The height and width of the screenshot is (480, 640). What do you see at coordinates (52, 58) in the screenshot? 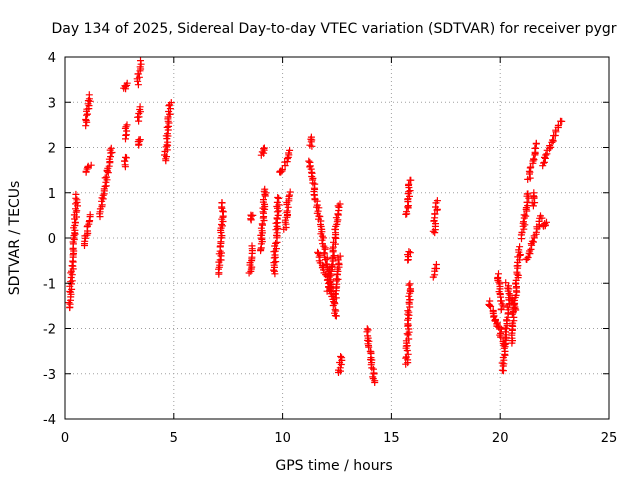
I see `y-tick-label: 4` at bounding box center [52, 58].